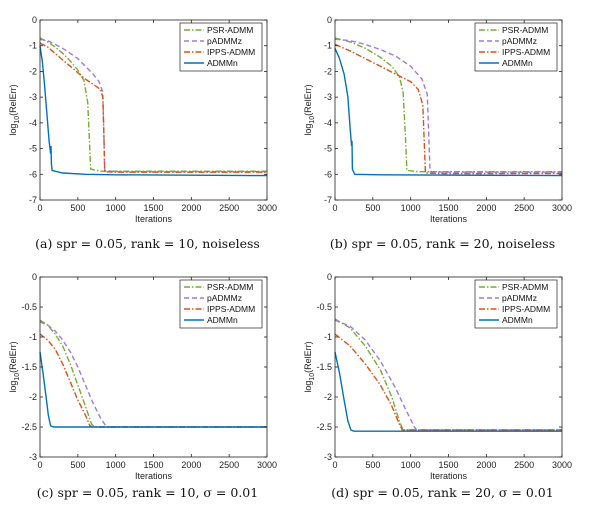  What do you see at coordinates (324, 367) in the screenshot?
I see `y-tick-label: -1.5` at bounding box center [324, 367].